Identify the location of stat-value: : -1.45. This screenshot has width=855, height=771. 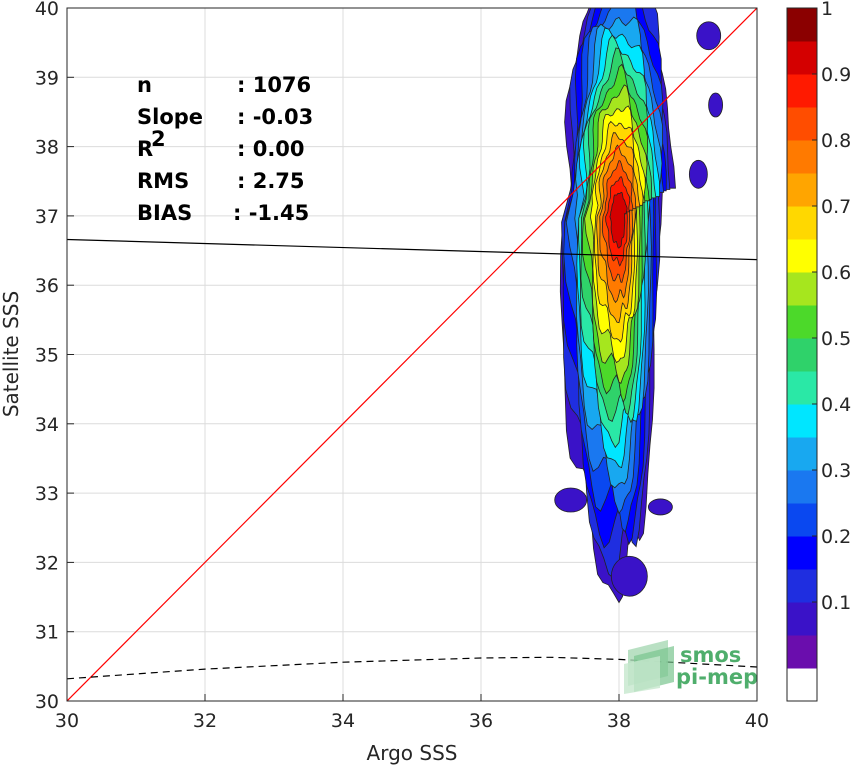
(271, 213).